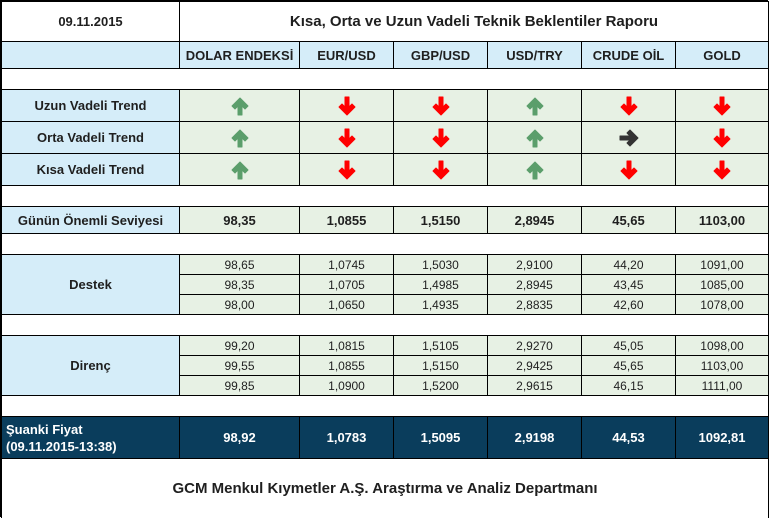 The width and height of the screenshot is (769, 518). What do you see at coordinates (239, 437) in the screenshot?
I see `current-price-value: 98,92` at bounding box center [239, 437].